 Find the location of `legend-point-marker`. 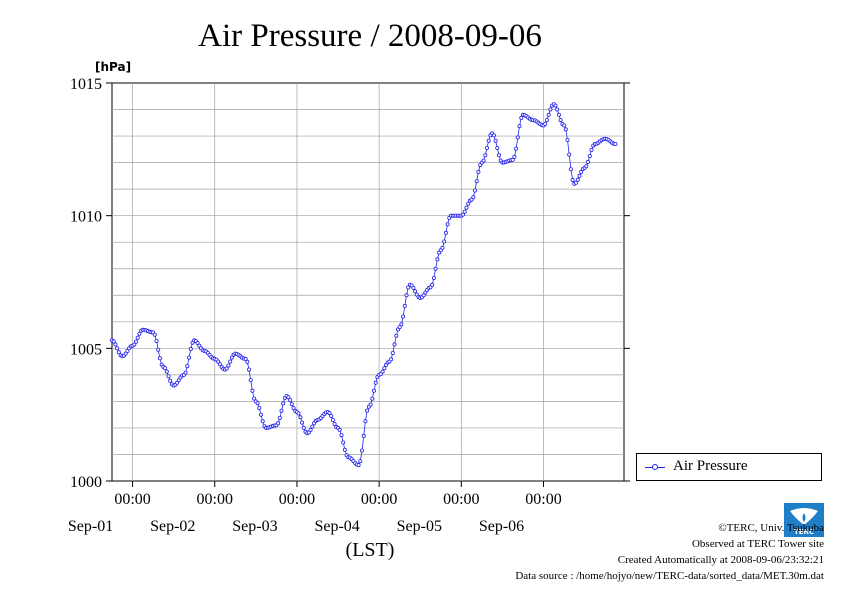

legend-point-marker is located at coordinates (655, 467).